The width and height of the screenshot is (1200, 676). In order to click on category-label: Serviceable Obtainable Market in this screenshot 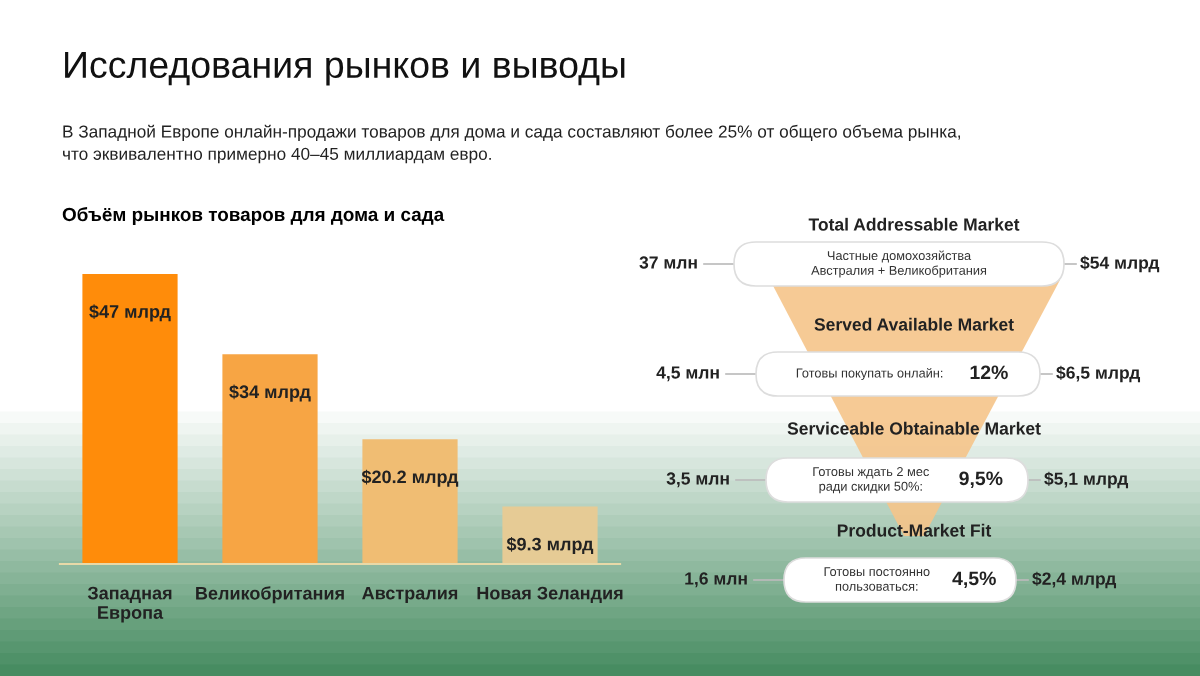, I will do `click(914, 428)`.